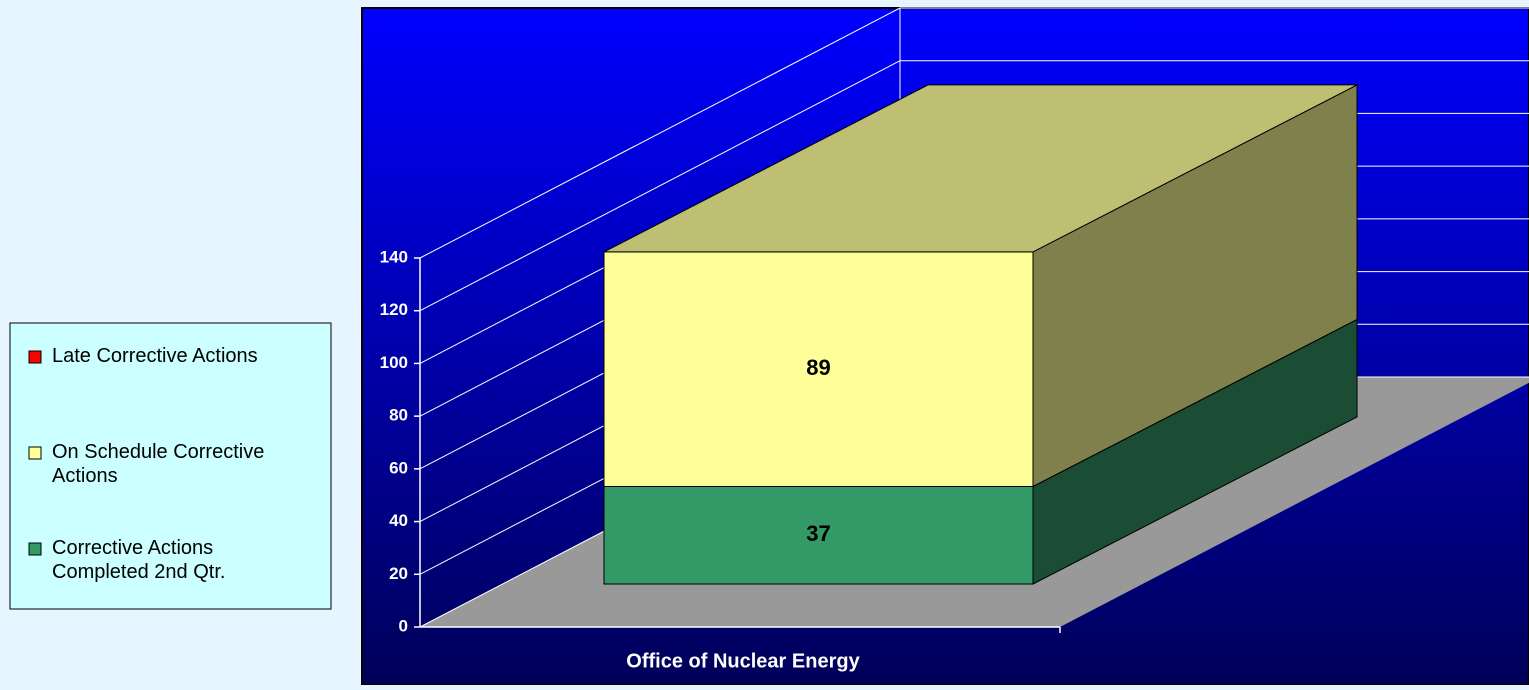 The image size is (1529, 690). Describe the element at coordinates (398, 520) in the screenshot. I see `y-tick-label: 40` at that location.